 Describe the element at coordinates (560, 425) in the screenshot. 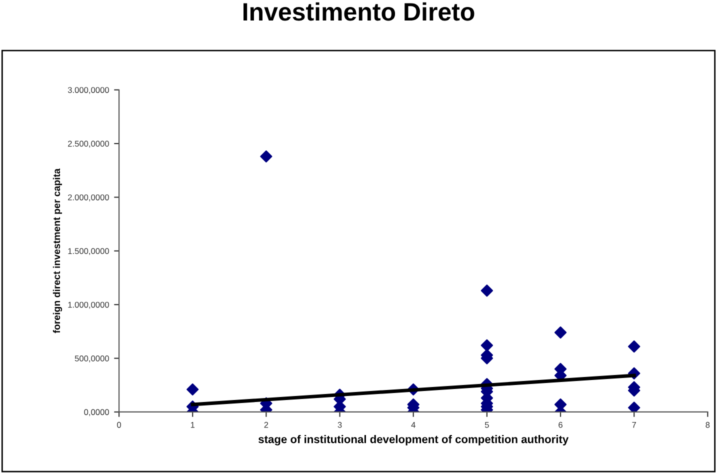

I see `x-tick-label: 6` at that location.